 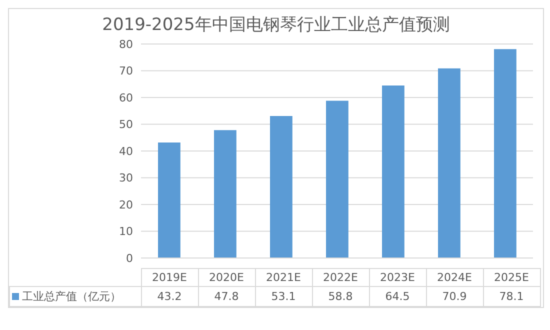 I want to click on data-label: 78.1, so click(x=511, y=296).